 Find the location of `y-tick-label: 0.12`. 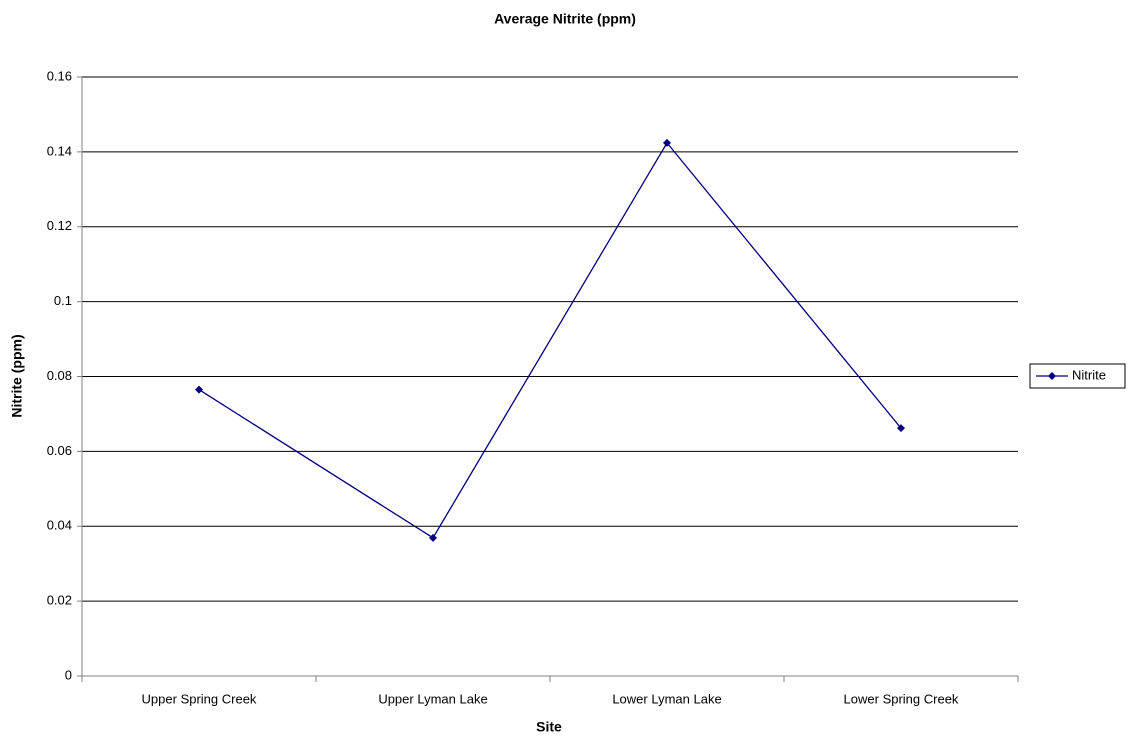

y-tick-label: 0.12 is located at coordinates (59, 225).